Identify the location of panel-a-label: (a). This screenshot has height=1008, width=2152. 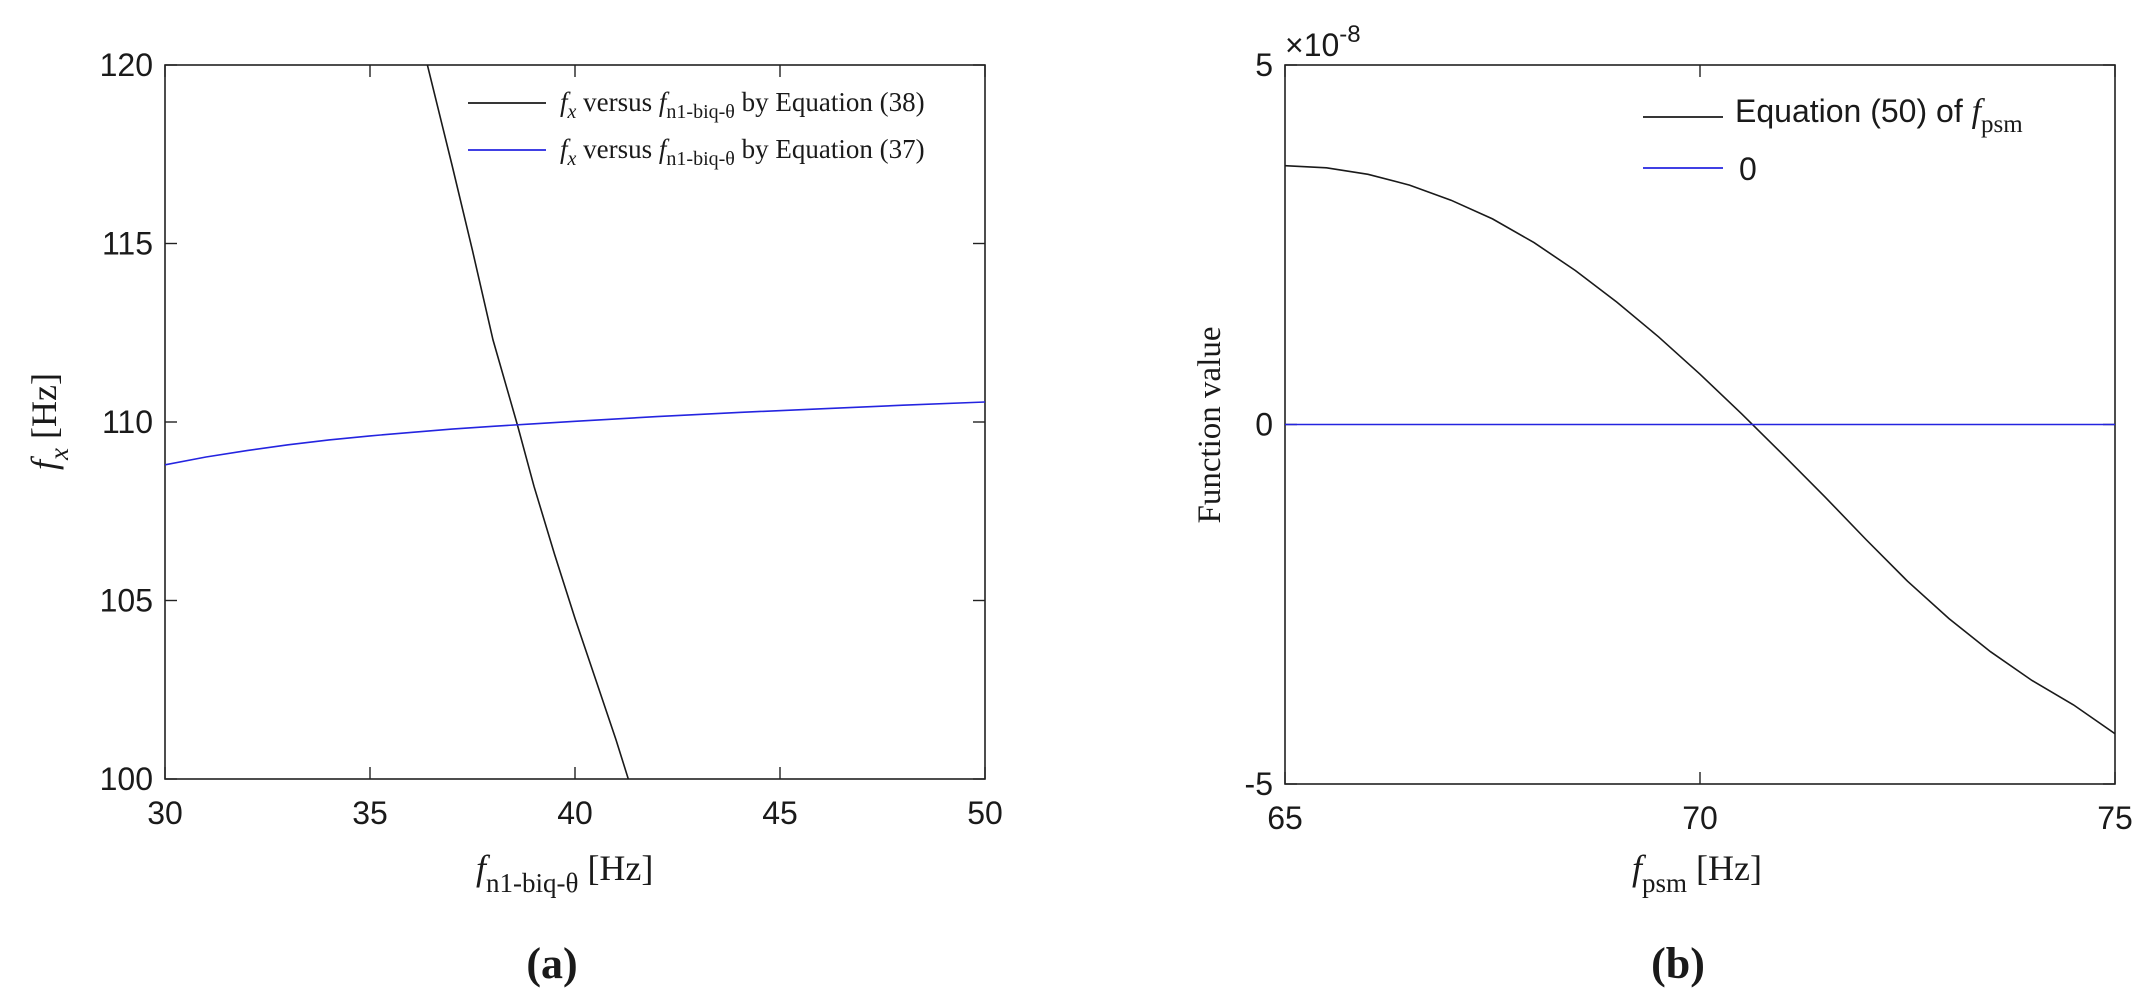
(551, 963).